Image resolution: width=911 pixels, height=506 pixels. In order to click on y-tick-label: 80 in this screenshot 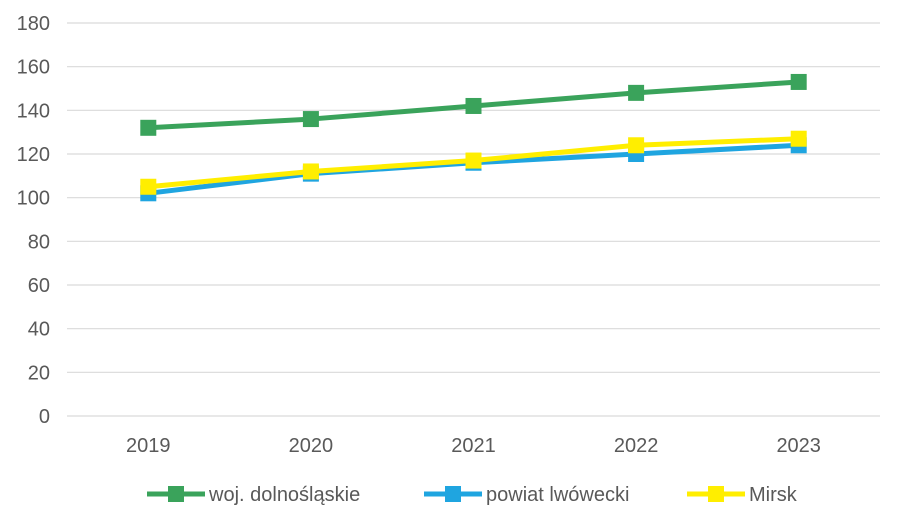, I will do `click(39, 242)`.